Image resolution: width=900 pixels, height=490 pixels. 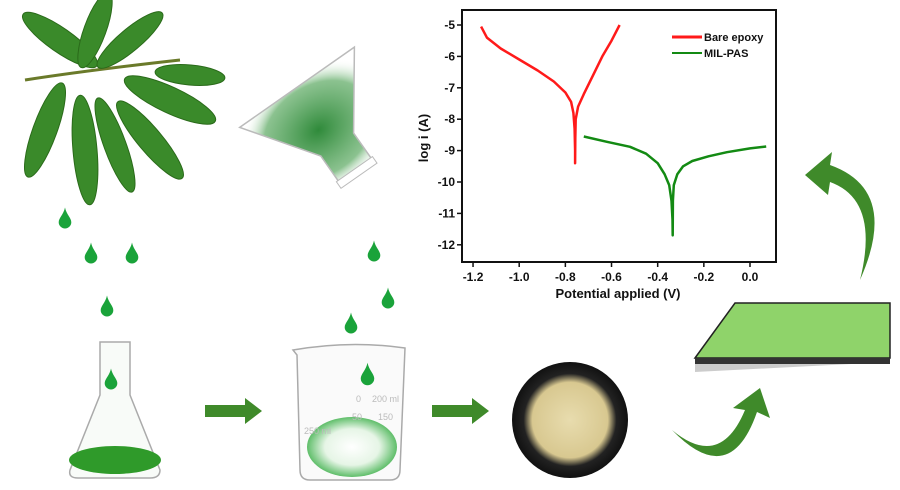 I want to click on x-tick-label: -0.8, so click(x=565, y=277).